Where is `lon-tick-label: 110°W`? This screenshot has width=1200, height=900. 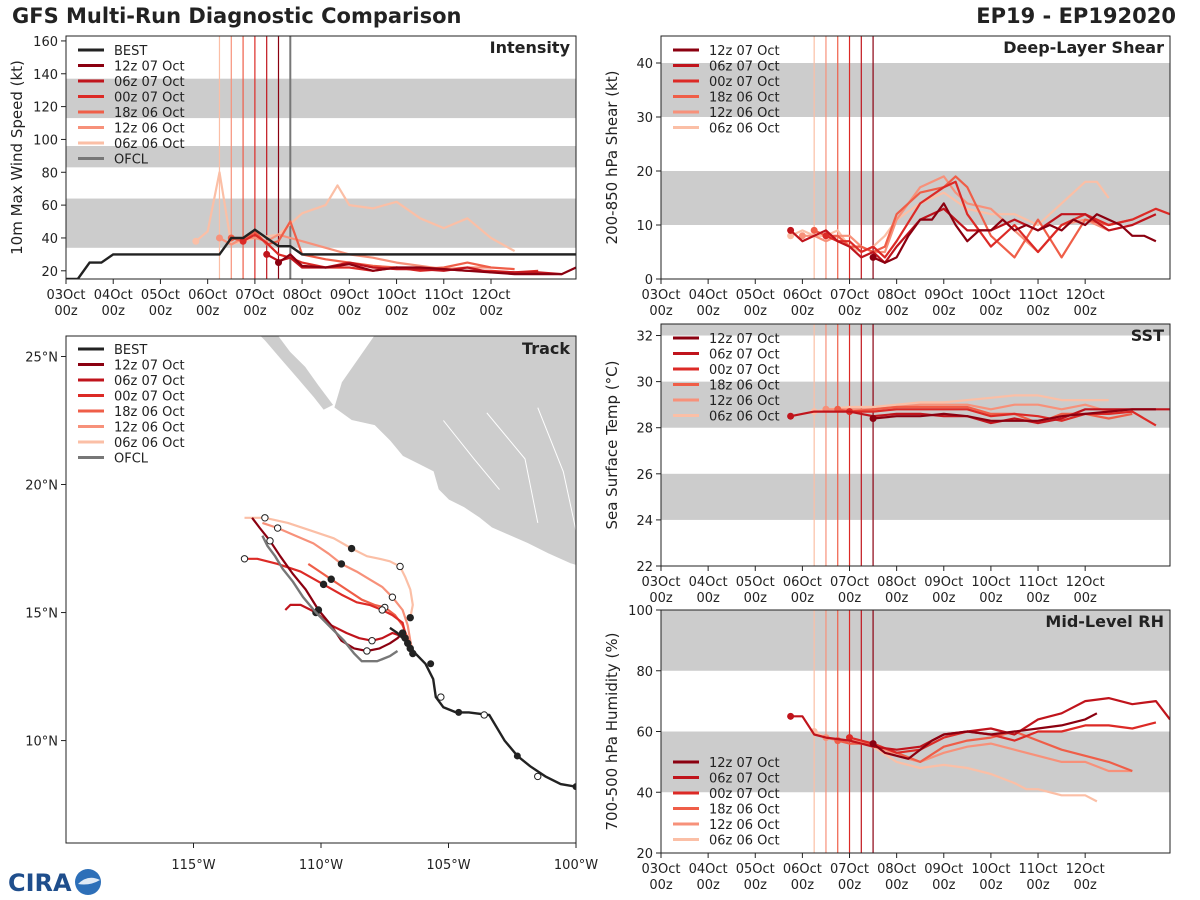
lon-tick-label: 110°W is located at coordinates (321, 865).